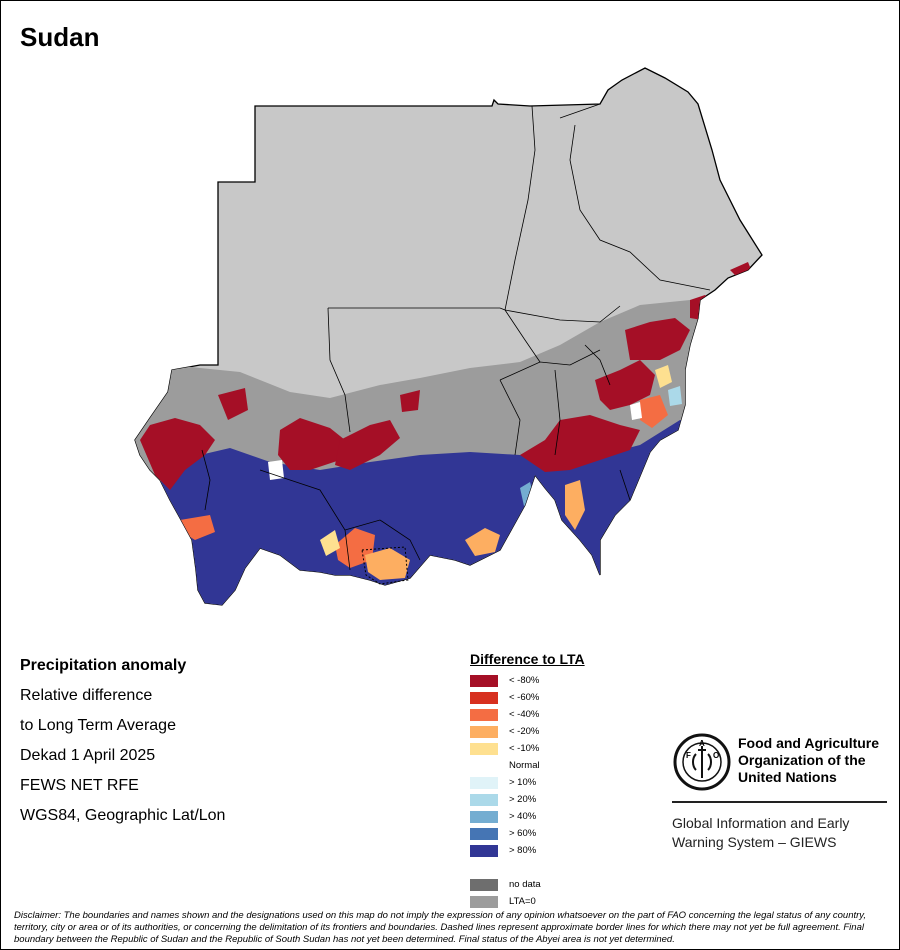 This screenshot has width=900, height=950. What do you see at coordinates (523, 850) in the screenshot?
I see `legend-label: > 80%` at bounding box center [523, 850].